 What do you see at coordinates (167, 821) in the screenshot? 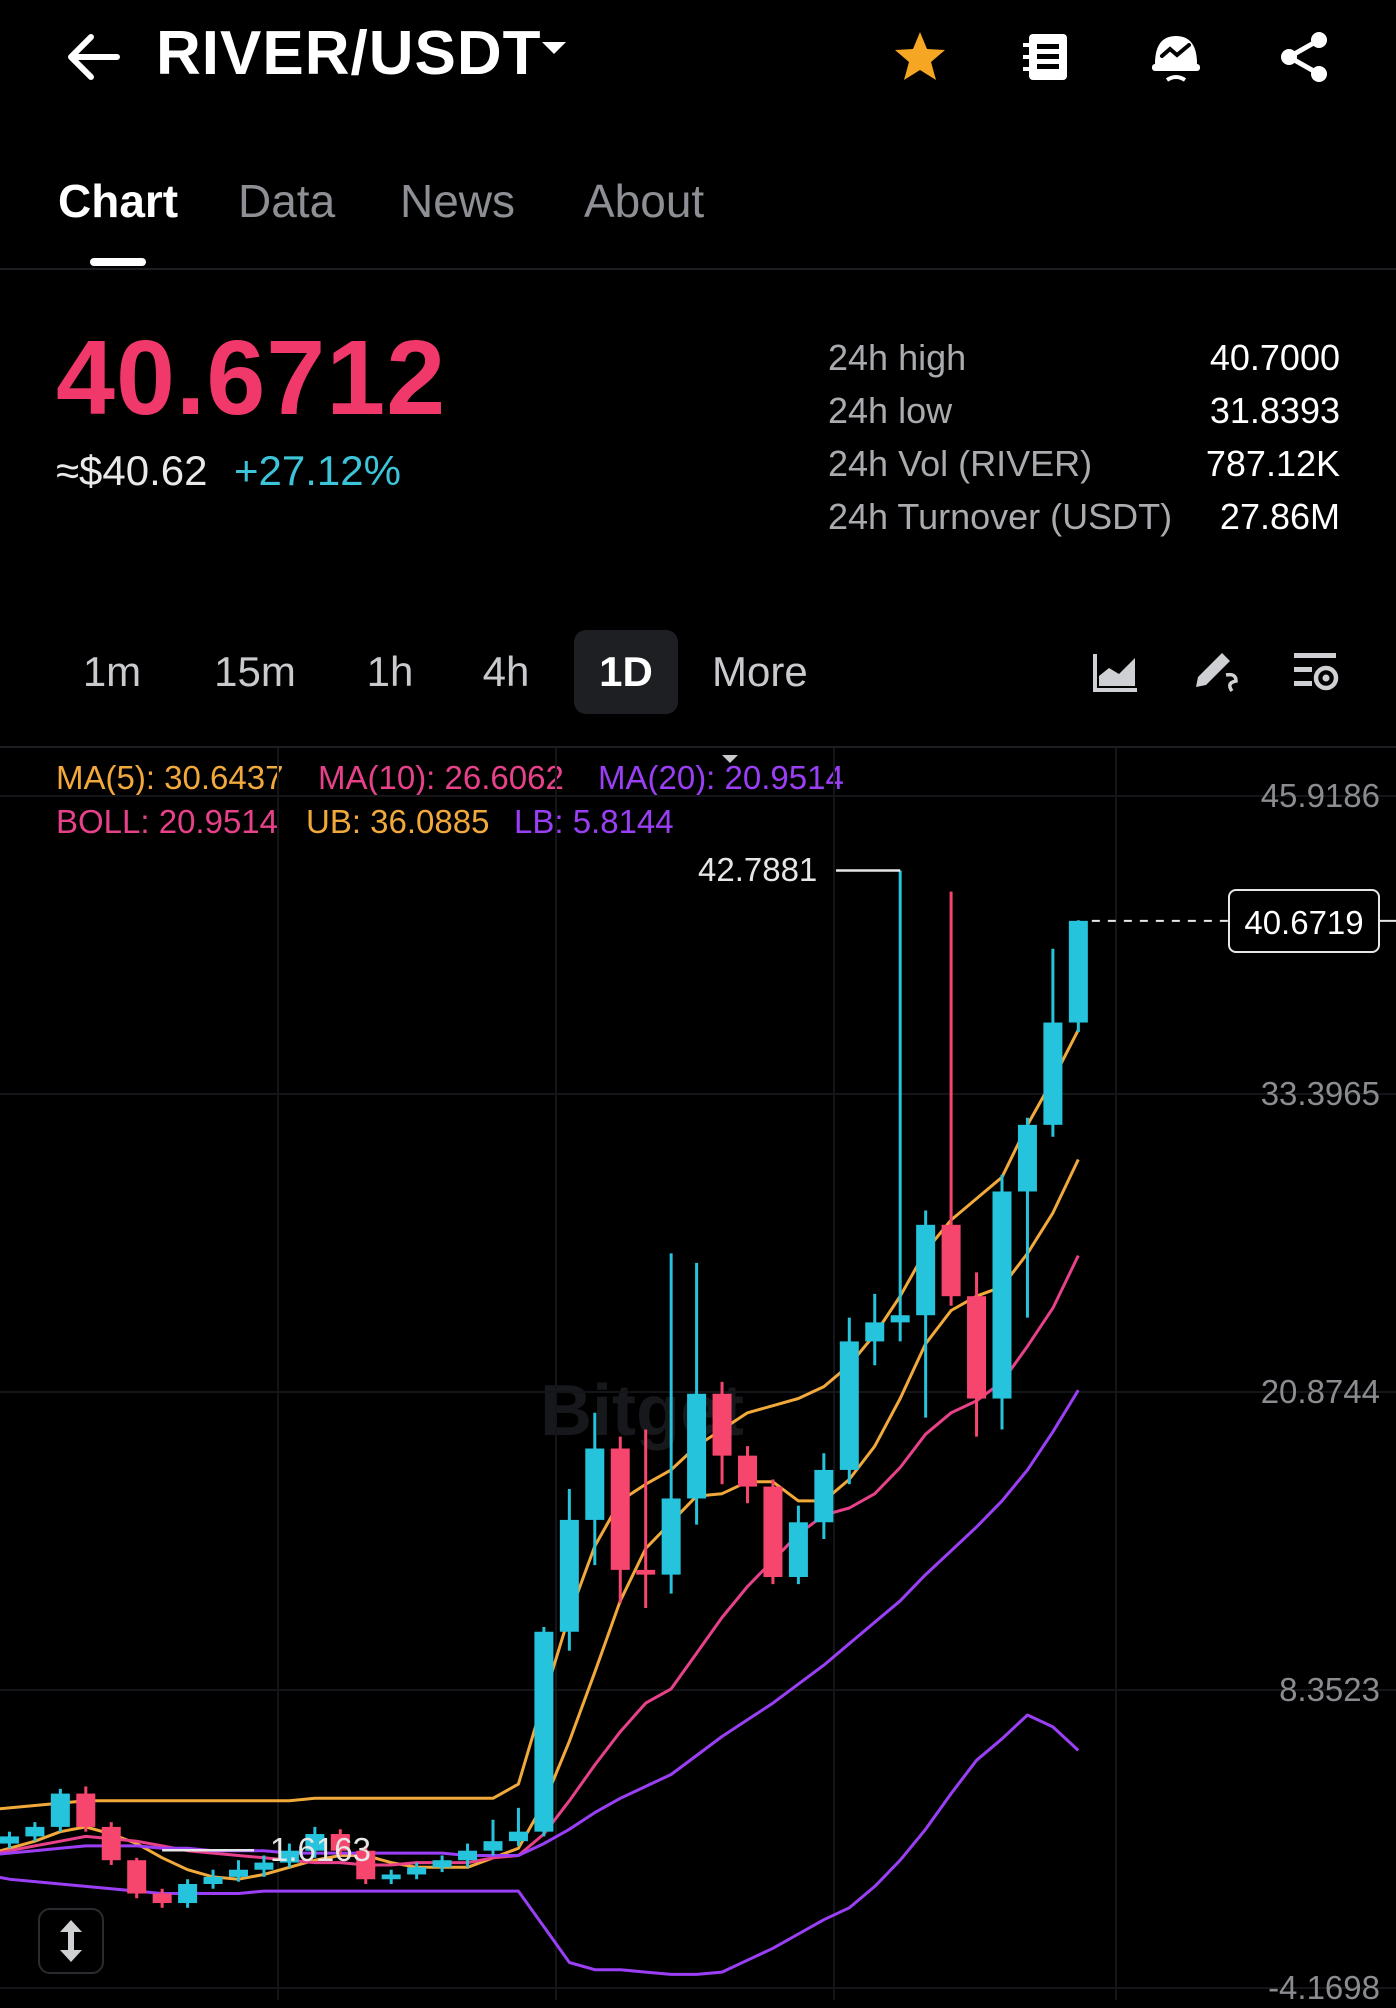
I see `boll-readout: BOLL: 20.9514` at bounding box center [167, 821].